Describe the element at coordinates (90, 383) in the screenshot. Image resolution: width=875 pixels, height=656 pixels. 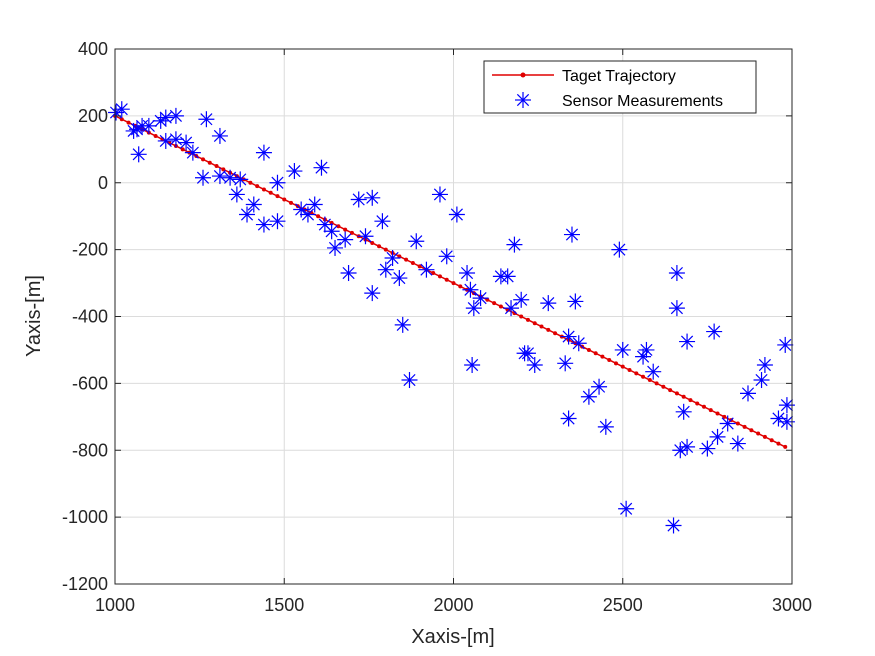
I see `y-tick-label: -600` at that location.